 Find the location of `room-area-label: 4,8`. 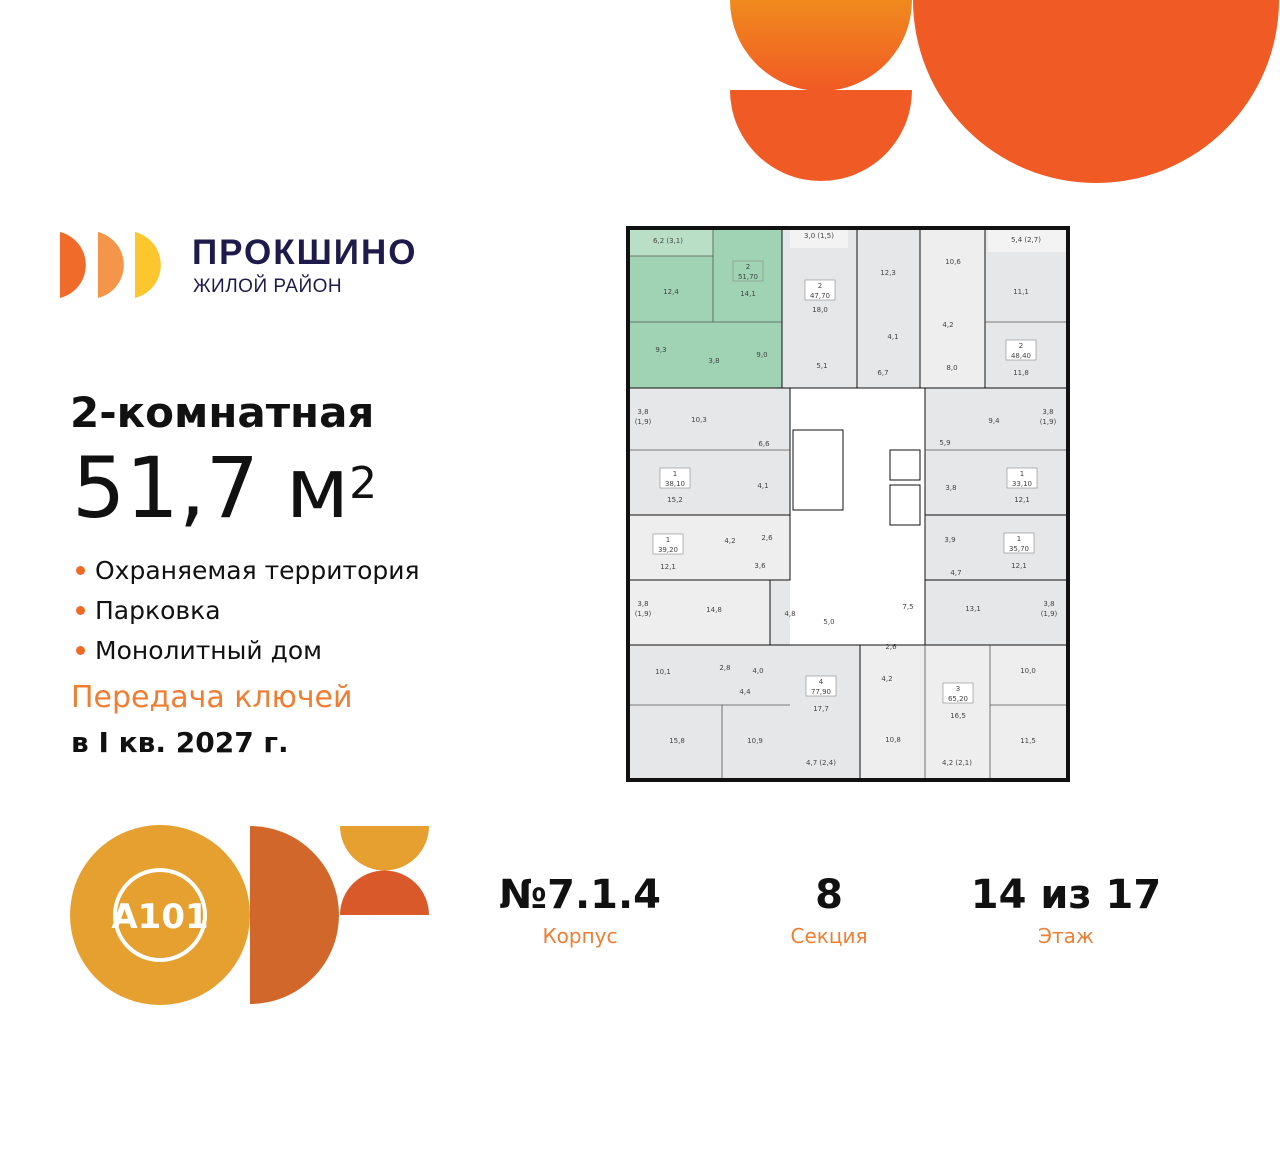

room-area-label: 4,8 is located at coordinates (789, 614).